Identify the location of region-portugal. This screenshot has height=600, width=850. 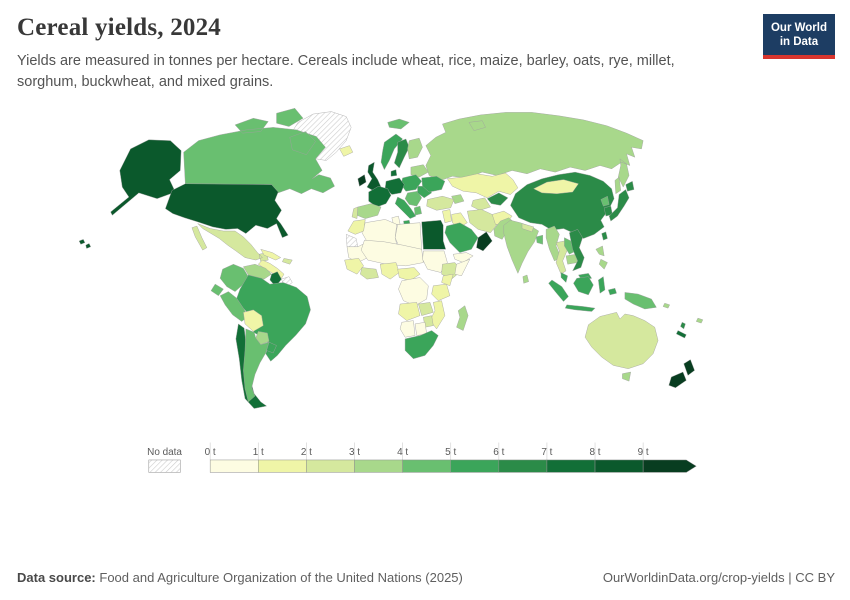
(355, 212).